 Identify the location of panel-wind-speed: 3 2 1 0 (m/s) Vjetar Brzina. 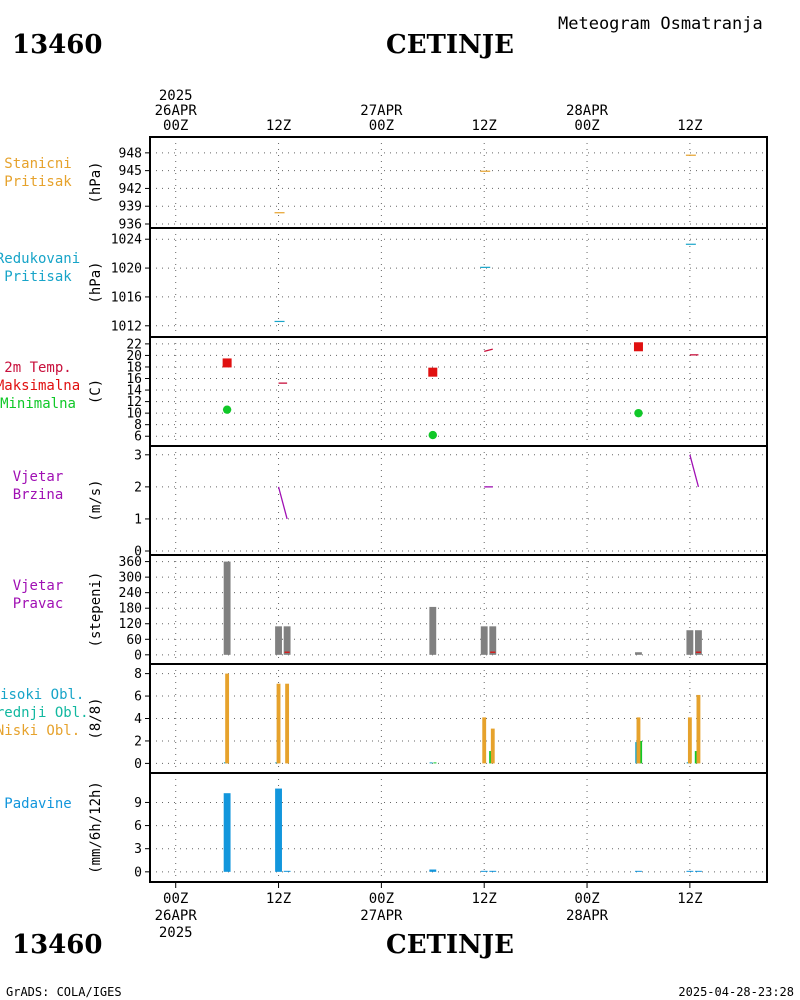
(390, 502).